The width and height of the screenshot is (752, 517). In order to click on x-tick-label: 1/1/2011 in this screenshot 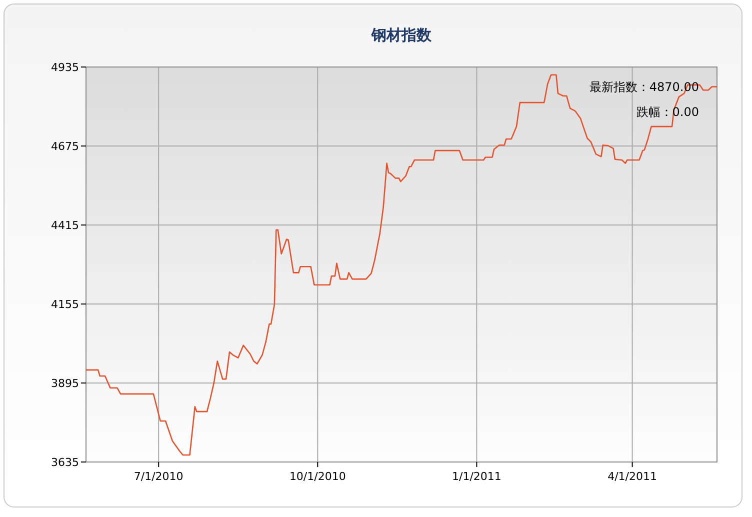, I will do `click(477, 476)`.